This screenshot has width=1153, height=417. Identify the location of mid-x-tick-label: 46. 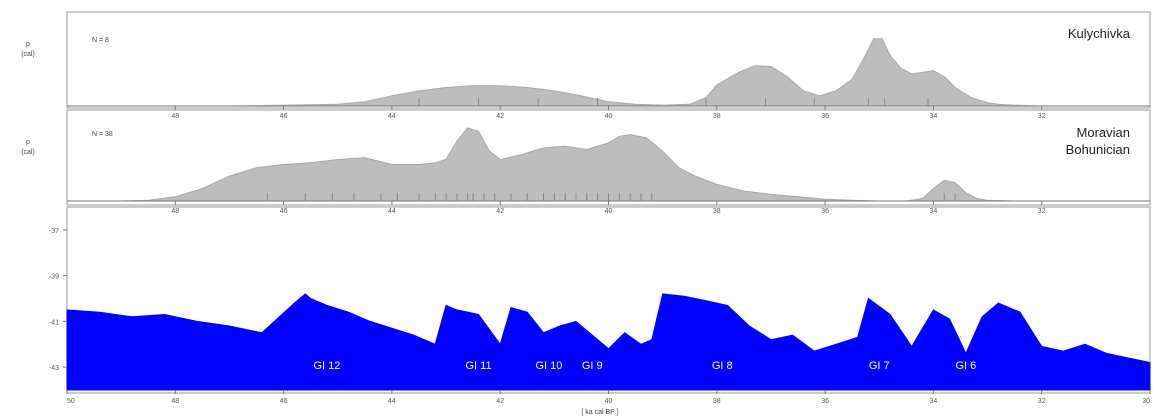
(284, 211).